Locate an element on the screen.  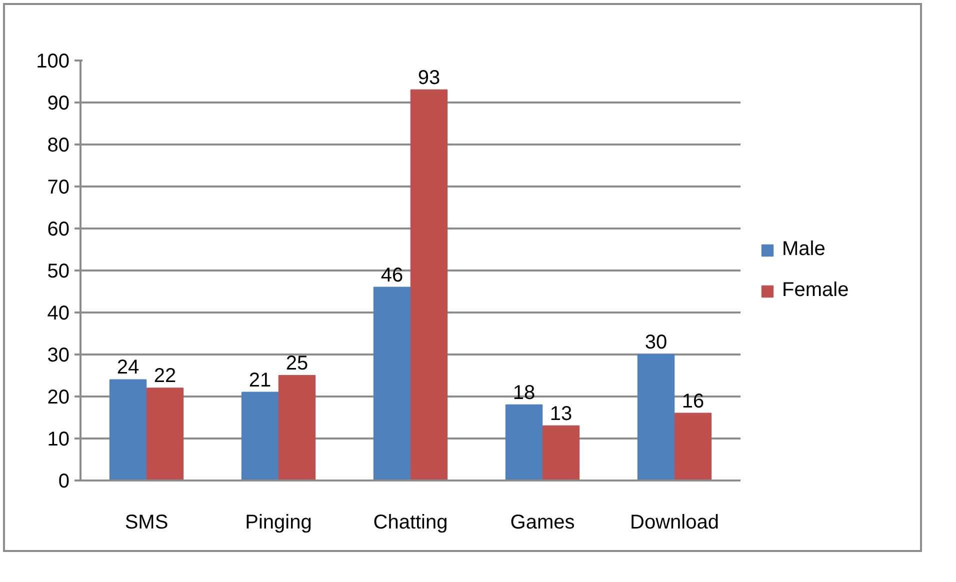
y-tick-label: 20 is located at coordinates (58, 397).